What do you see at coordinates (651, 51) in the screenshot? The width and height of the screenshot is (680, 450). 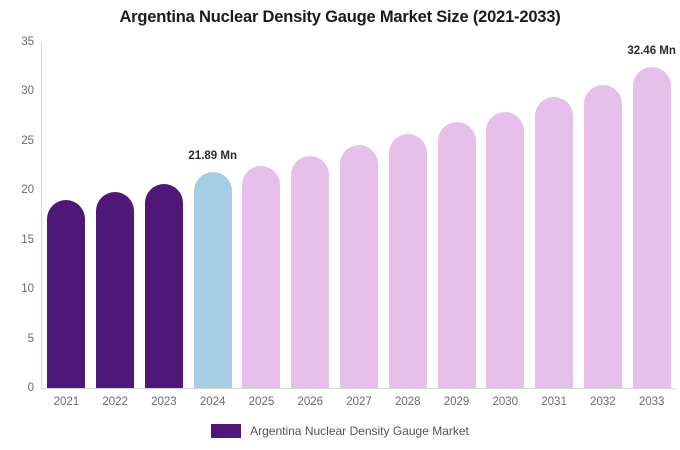 I see `bar-value-label-2033: 32.46 Mn` at bounding box center [651, 51].